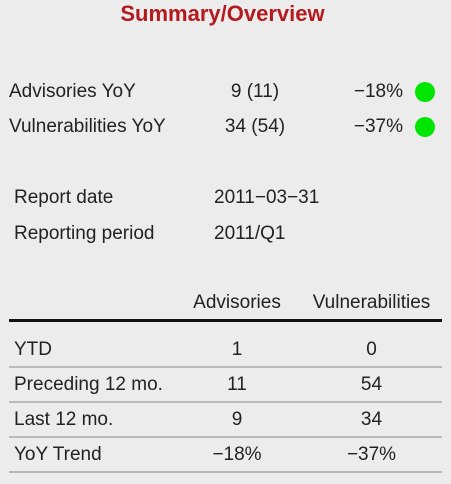  Describe the element at coordinates (237, 349) in the screenshot. I see `advisories-cell: 1` at that location.